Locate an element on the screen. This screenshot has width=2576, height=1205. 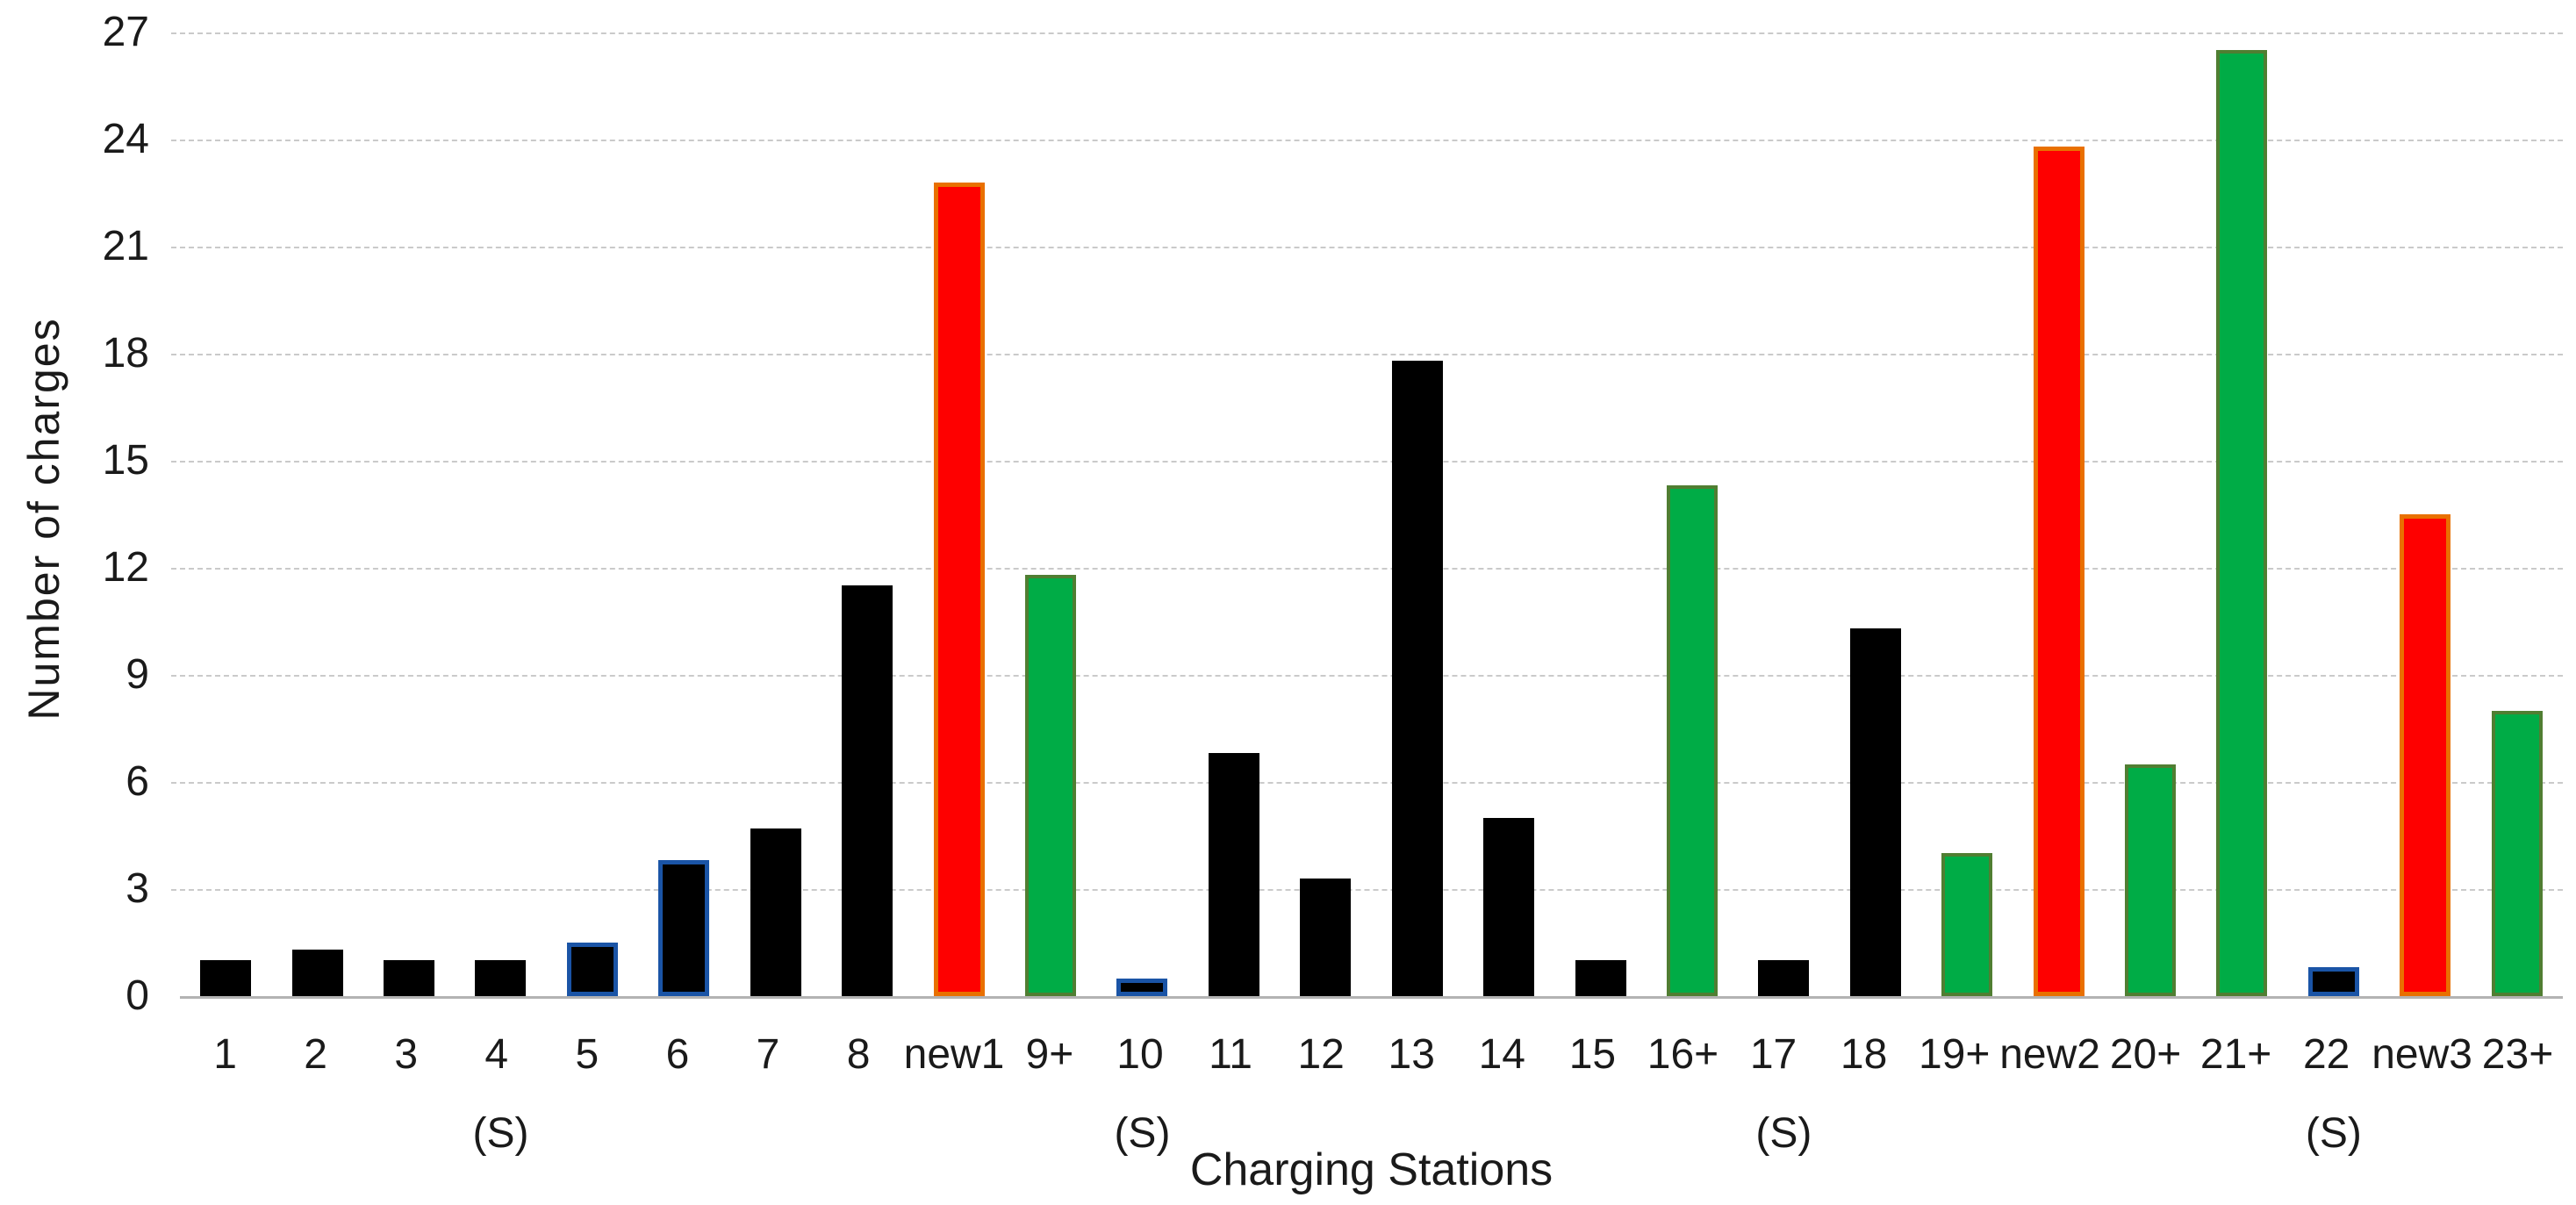
bar-slot-new3 is located at coordinates (2425, 514).